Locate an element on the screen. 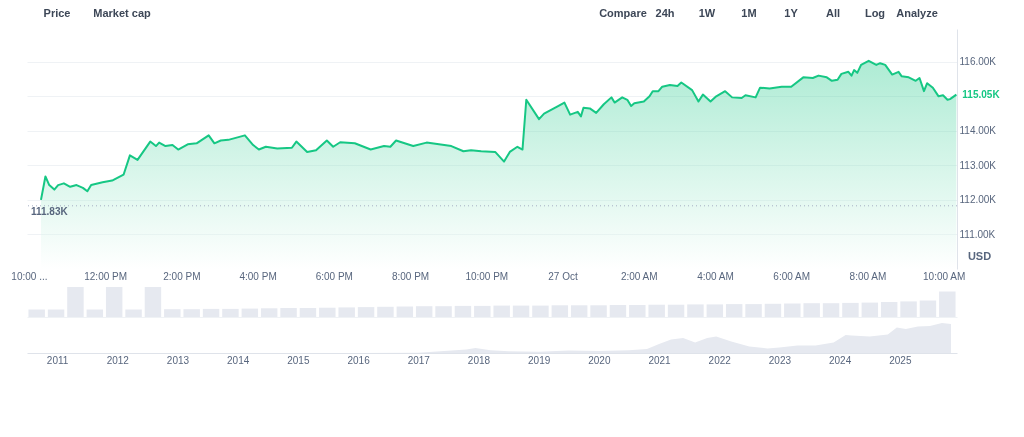 Image resolution: width=1024 pixels, height=437 pixels. x-tick-label: 2018 is located at coordinates (479, 360).